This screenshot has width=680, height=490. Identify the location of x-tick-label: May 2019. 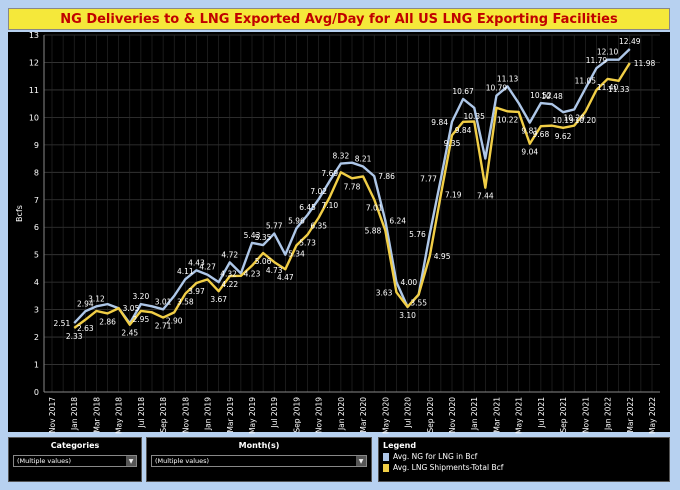
(252, 415).